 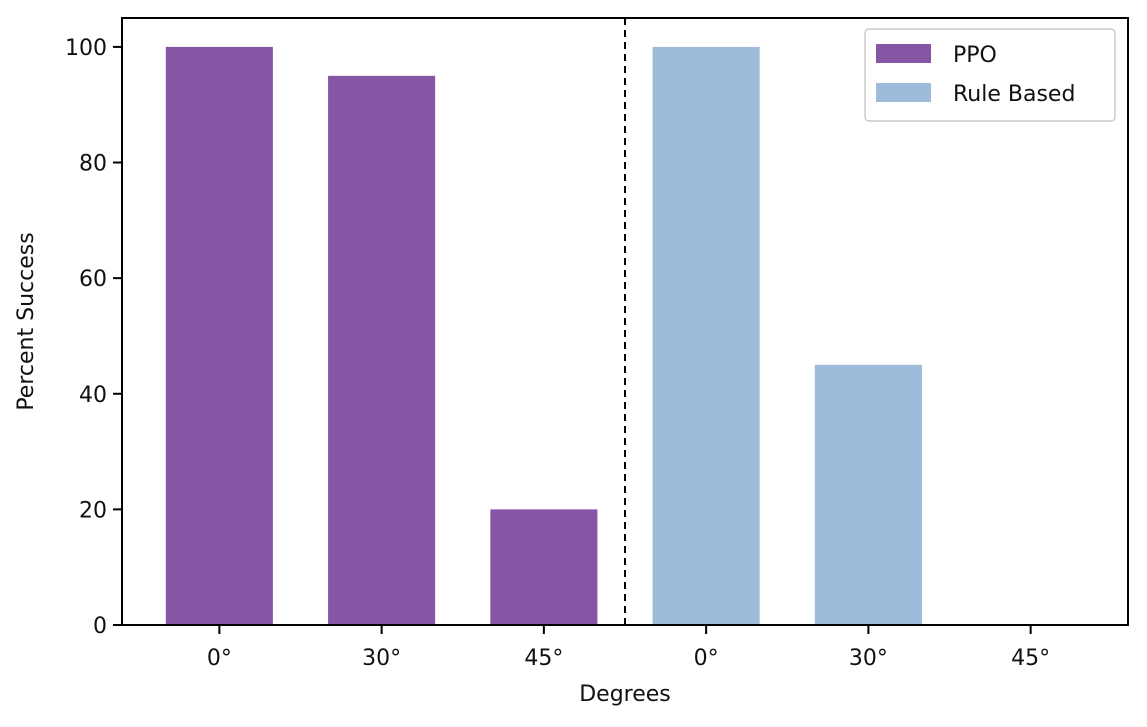 I want to click on bar-ppo-0deg, so click(x=219, y=335).